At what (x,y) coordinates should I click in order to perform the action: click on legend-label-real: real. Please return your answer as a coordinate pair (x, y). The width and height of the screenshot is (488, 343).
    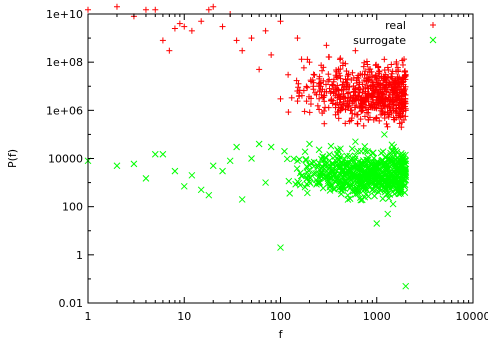
    Looking at the image, I should click on (395, 25).